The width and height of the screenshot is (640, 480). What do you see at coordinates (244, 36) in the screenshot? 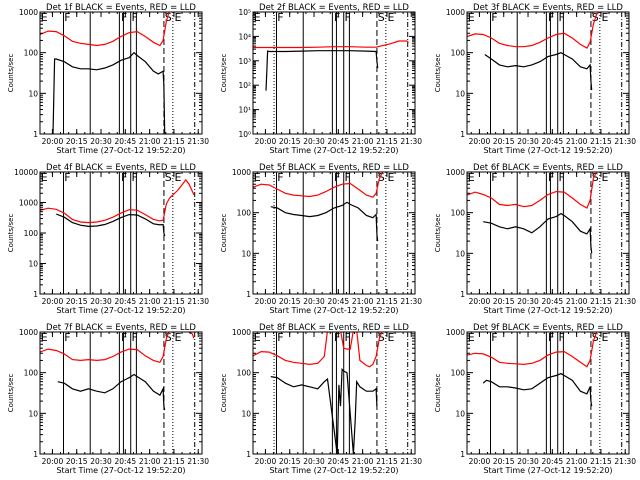
I see `y-tick-label: 10⁴` at bounding box center [244, 36].